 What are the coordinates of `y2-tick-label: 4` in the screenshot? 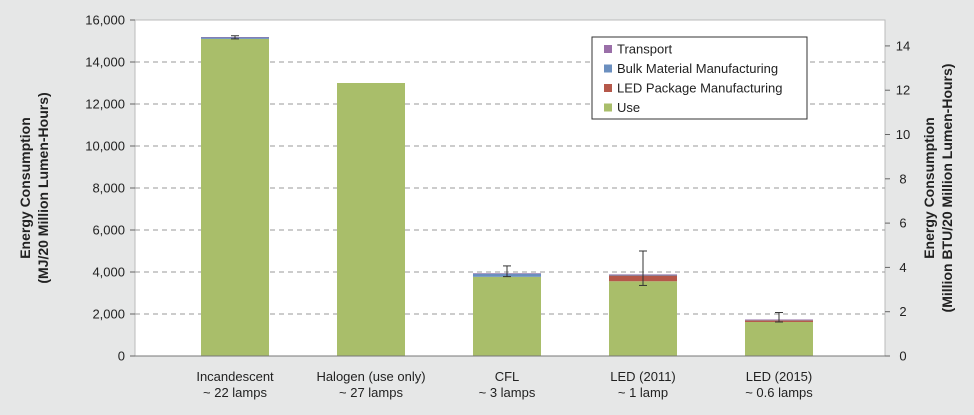 It's located at (902, 267).